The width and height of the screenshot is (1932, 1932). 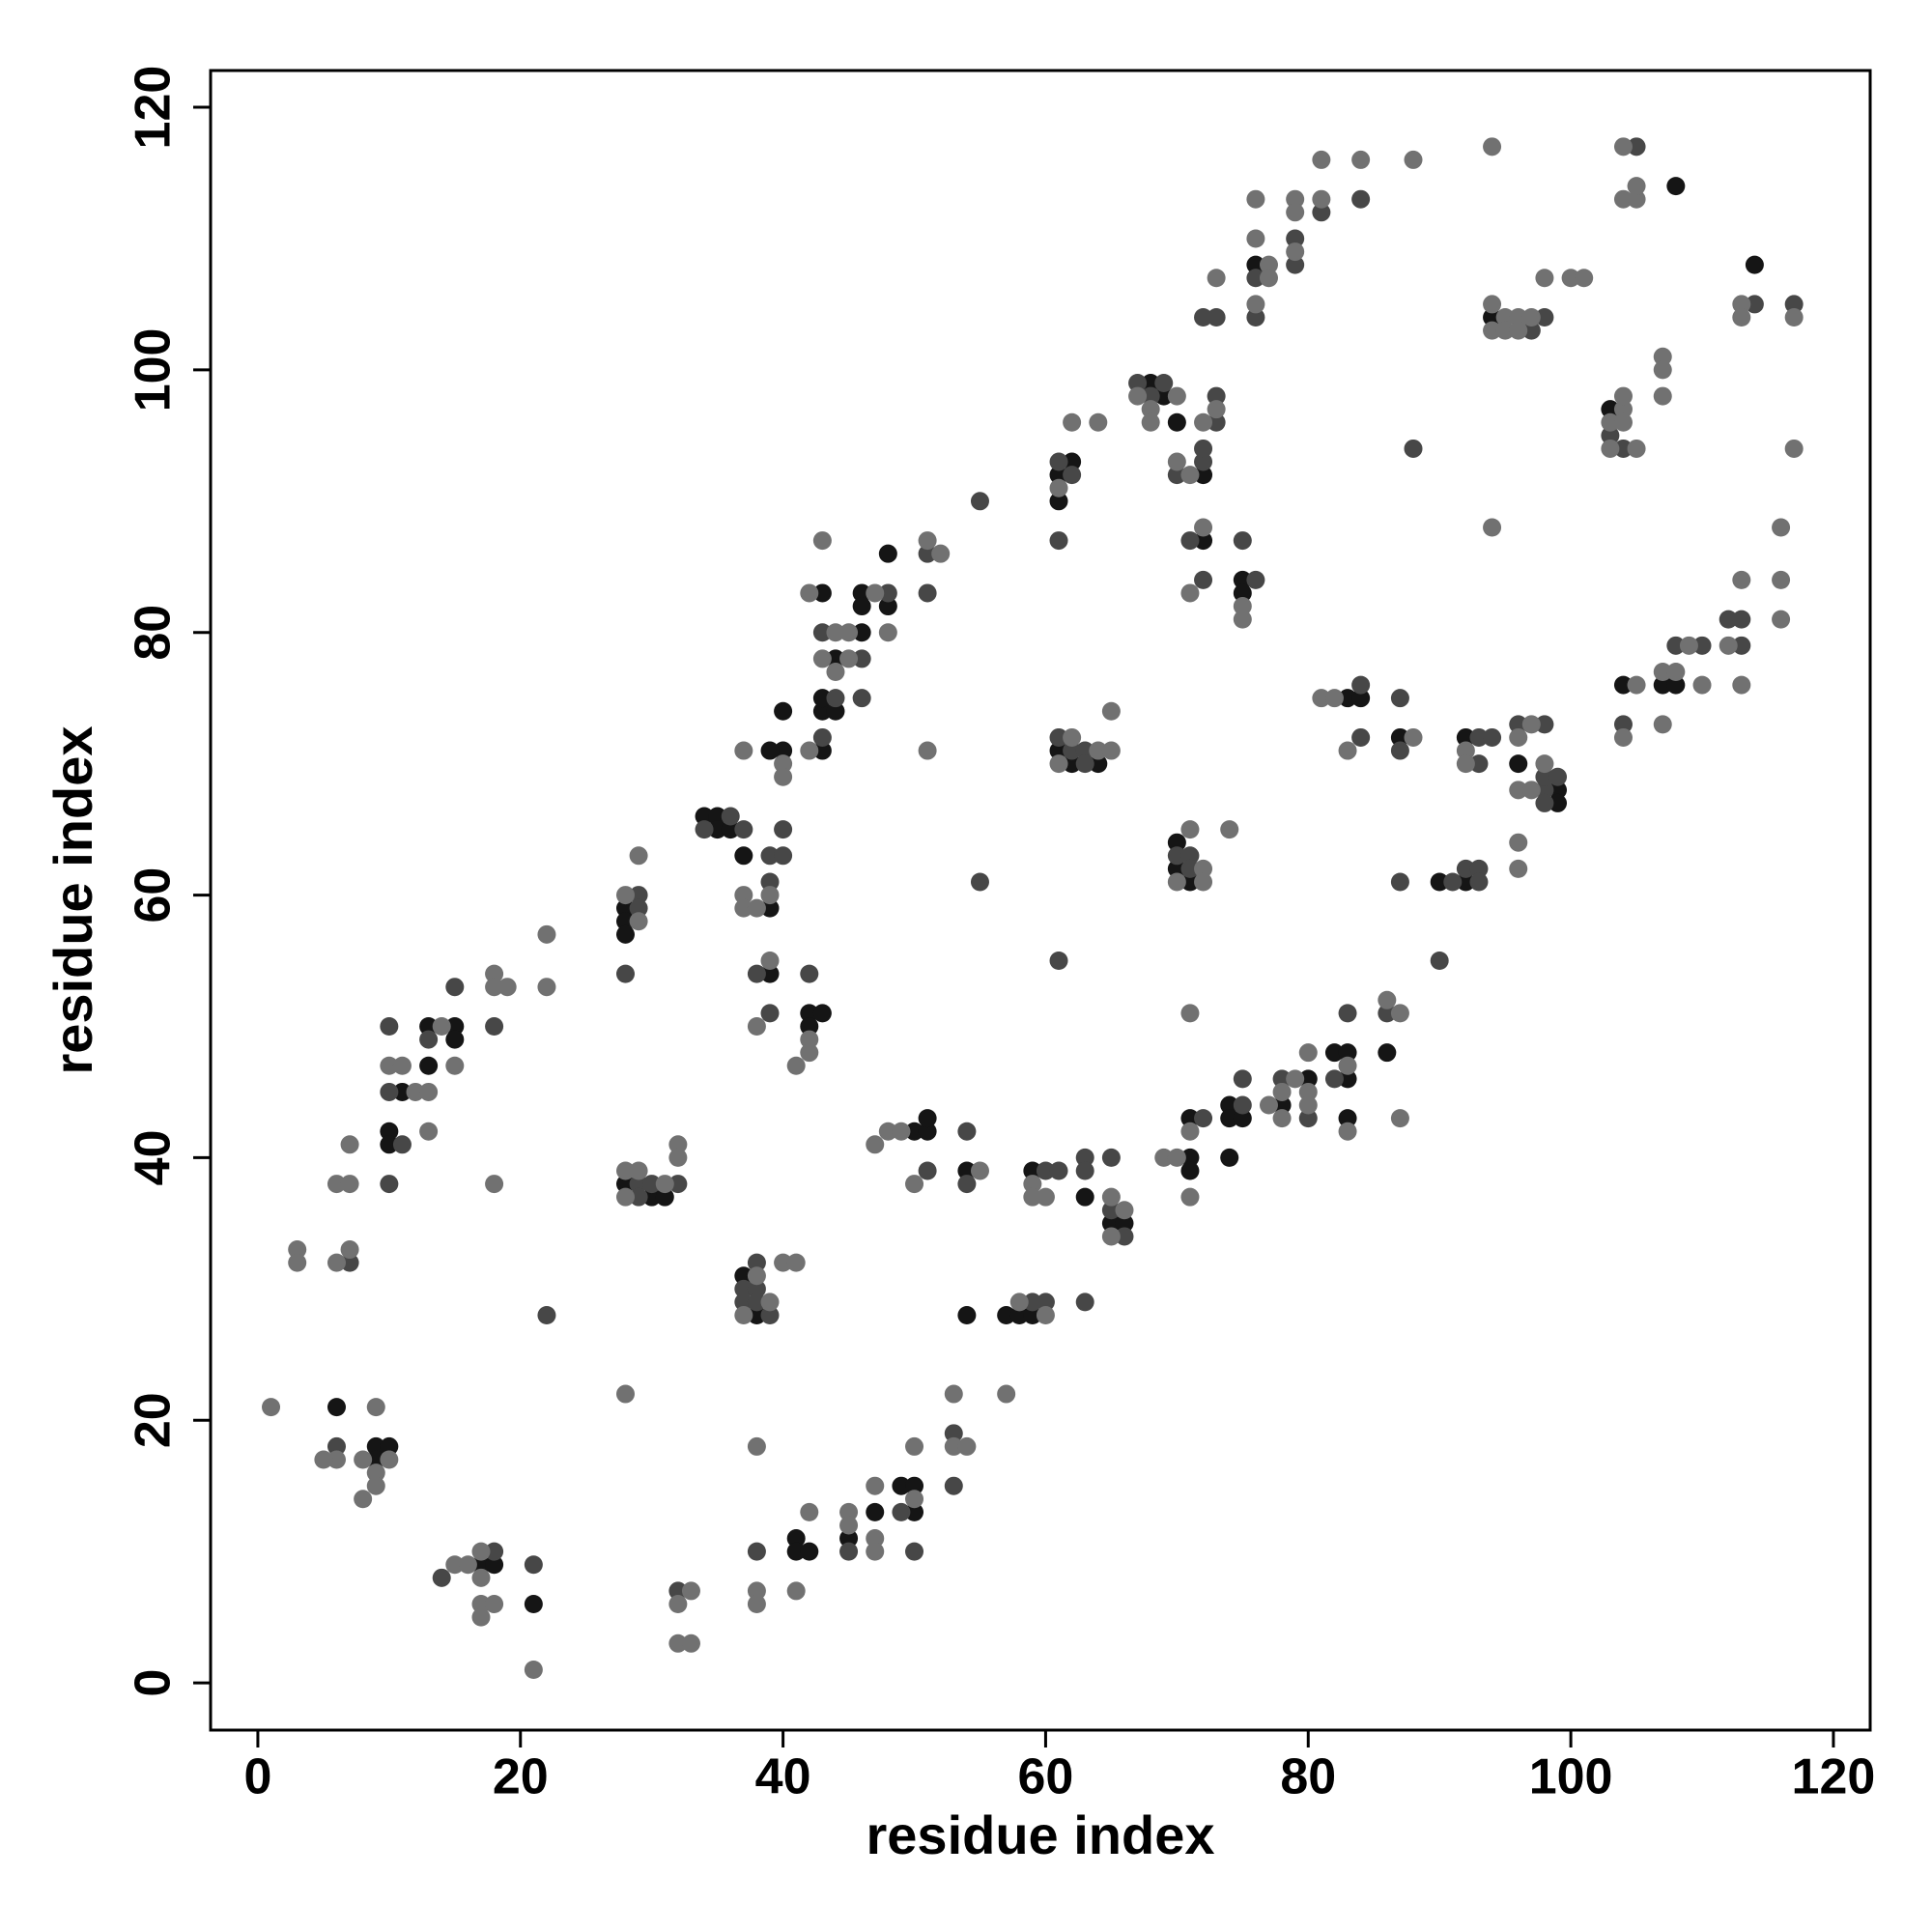 I want to click on x-tick-label: 20, so click(x=521, y=1777).